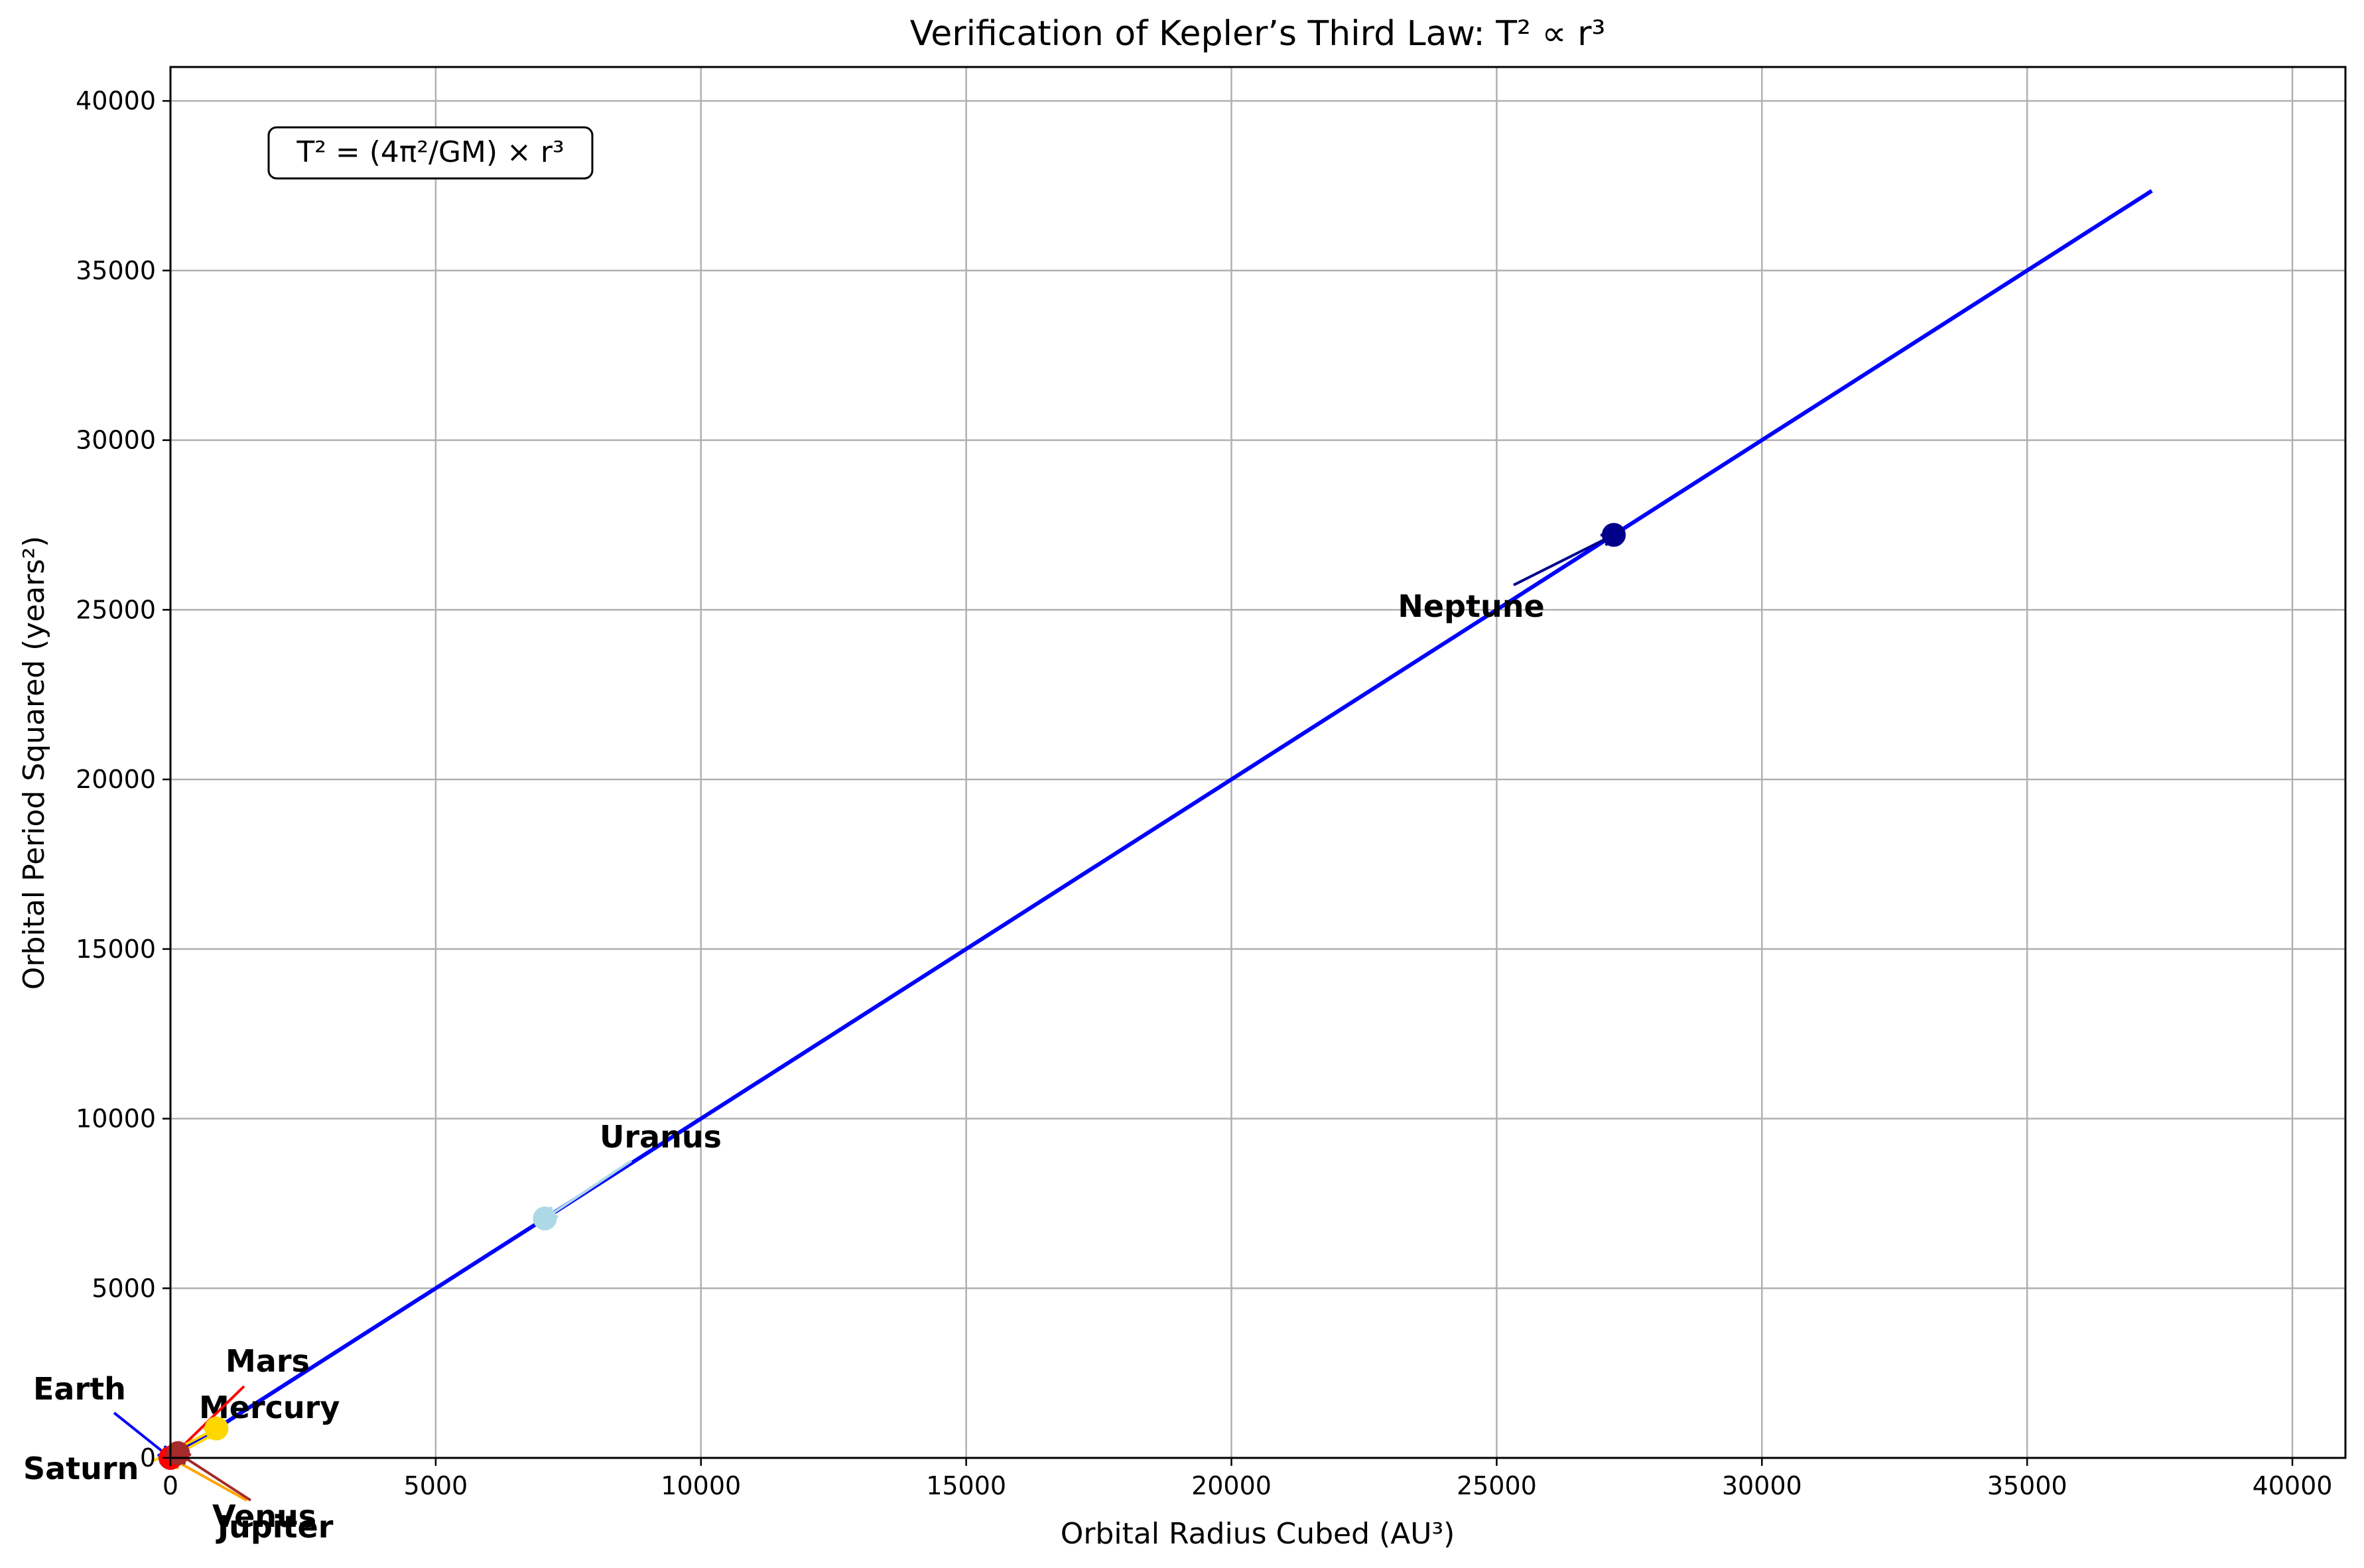  Describe the element at coordinates (966, 1486) in the screenshot. I see `x-tick-label: 15000` at that location.